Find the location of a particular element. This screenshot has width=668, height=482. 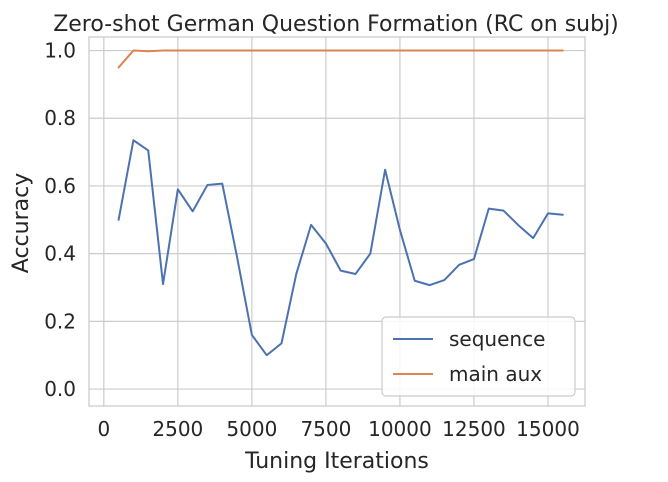

y-tick-label: 0.2 is located at coordinates (60, 321).